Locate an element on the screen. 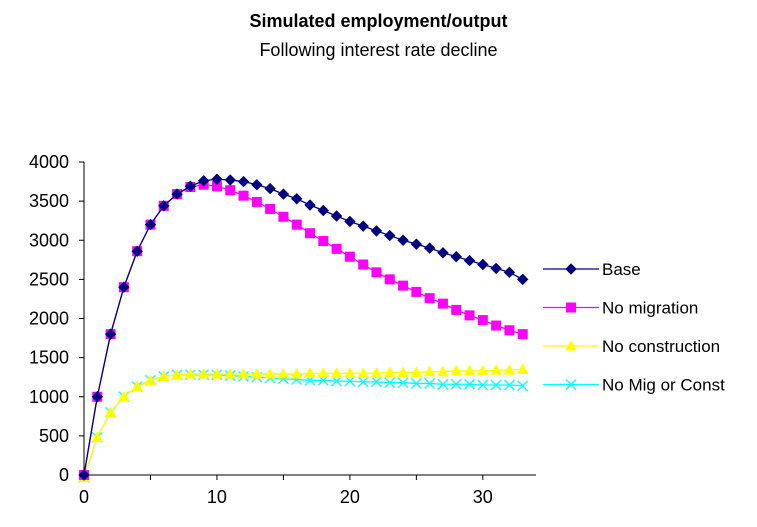 The height and width of the screenshot is (527, 757). y-tick-label: 0 is located at coordinates (64, 475).